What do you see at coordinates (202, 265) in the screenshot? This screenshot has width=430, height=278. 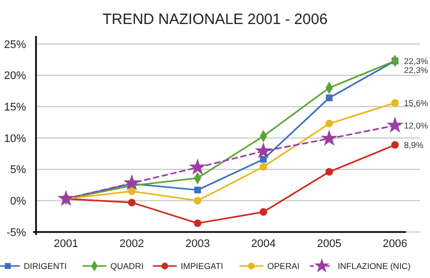 I see `legend-label: IMPIEGATI` at bounding box center [202, 265].